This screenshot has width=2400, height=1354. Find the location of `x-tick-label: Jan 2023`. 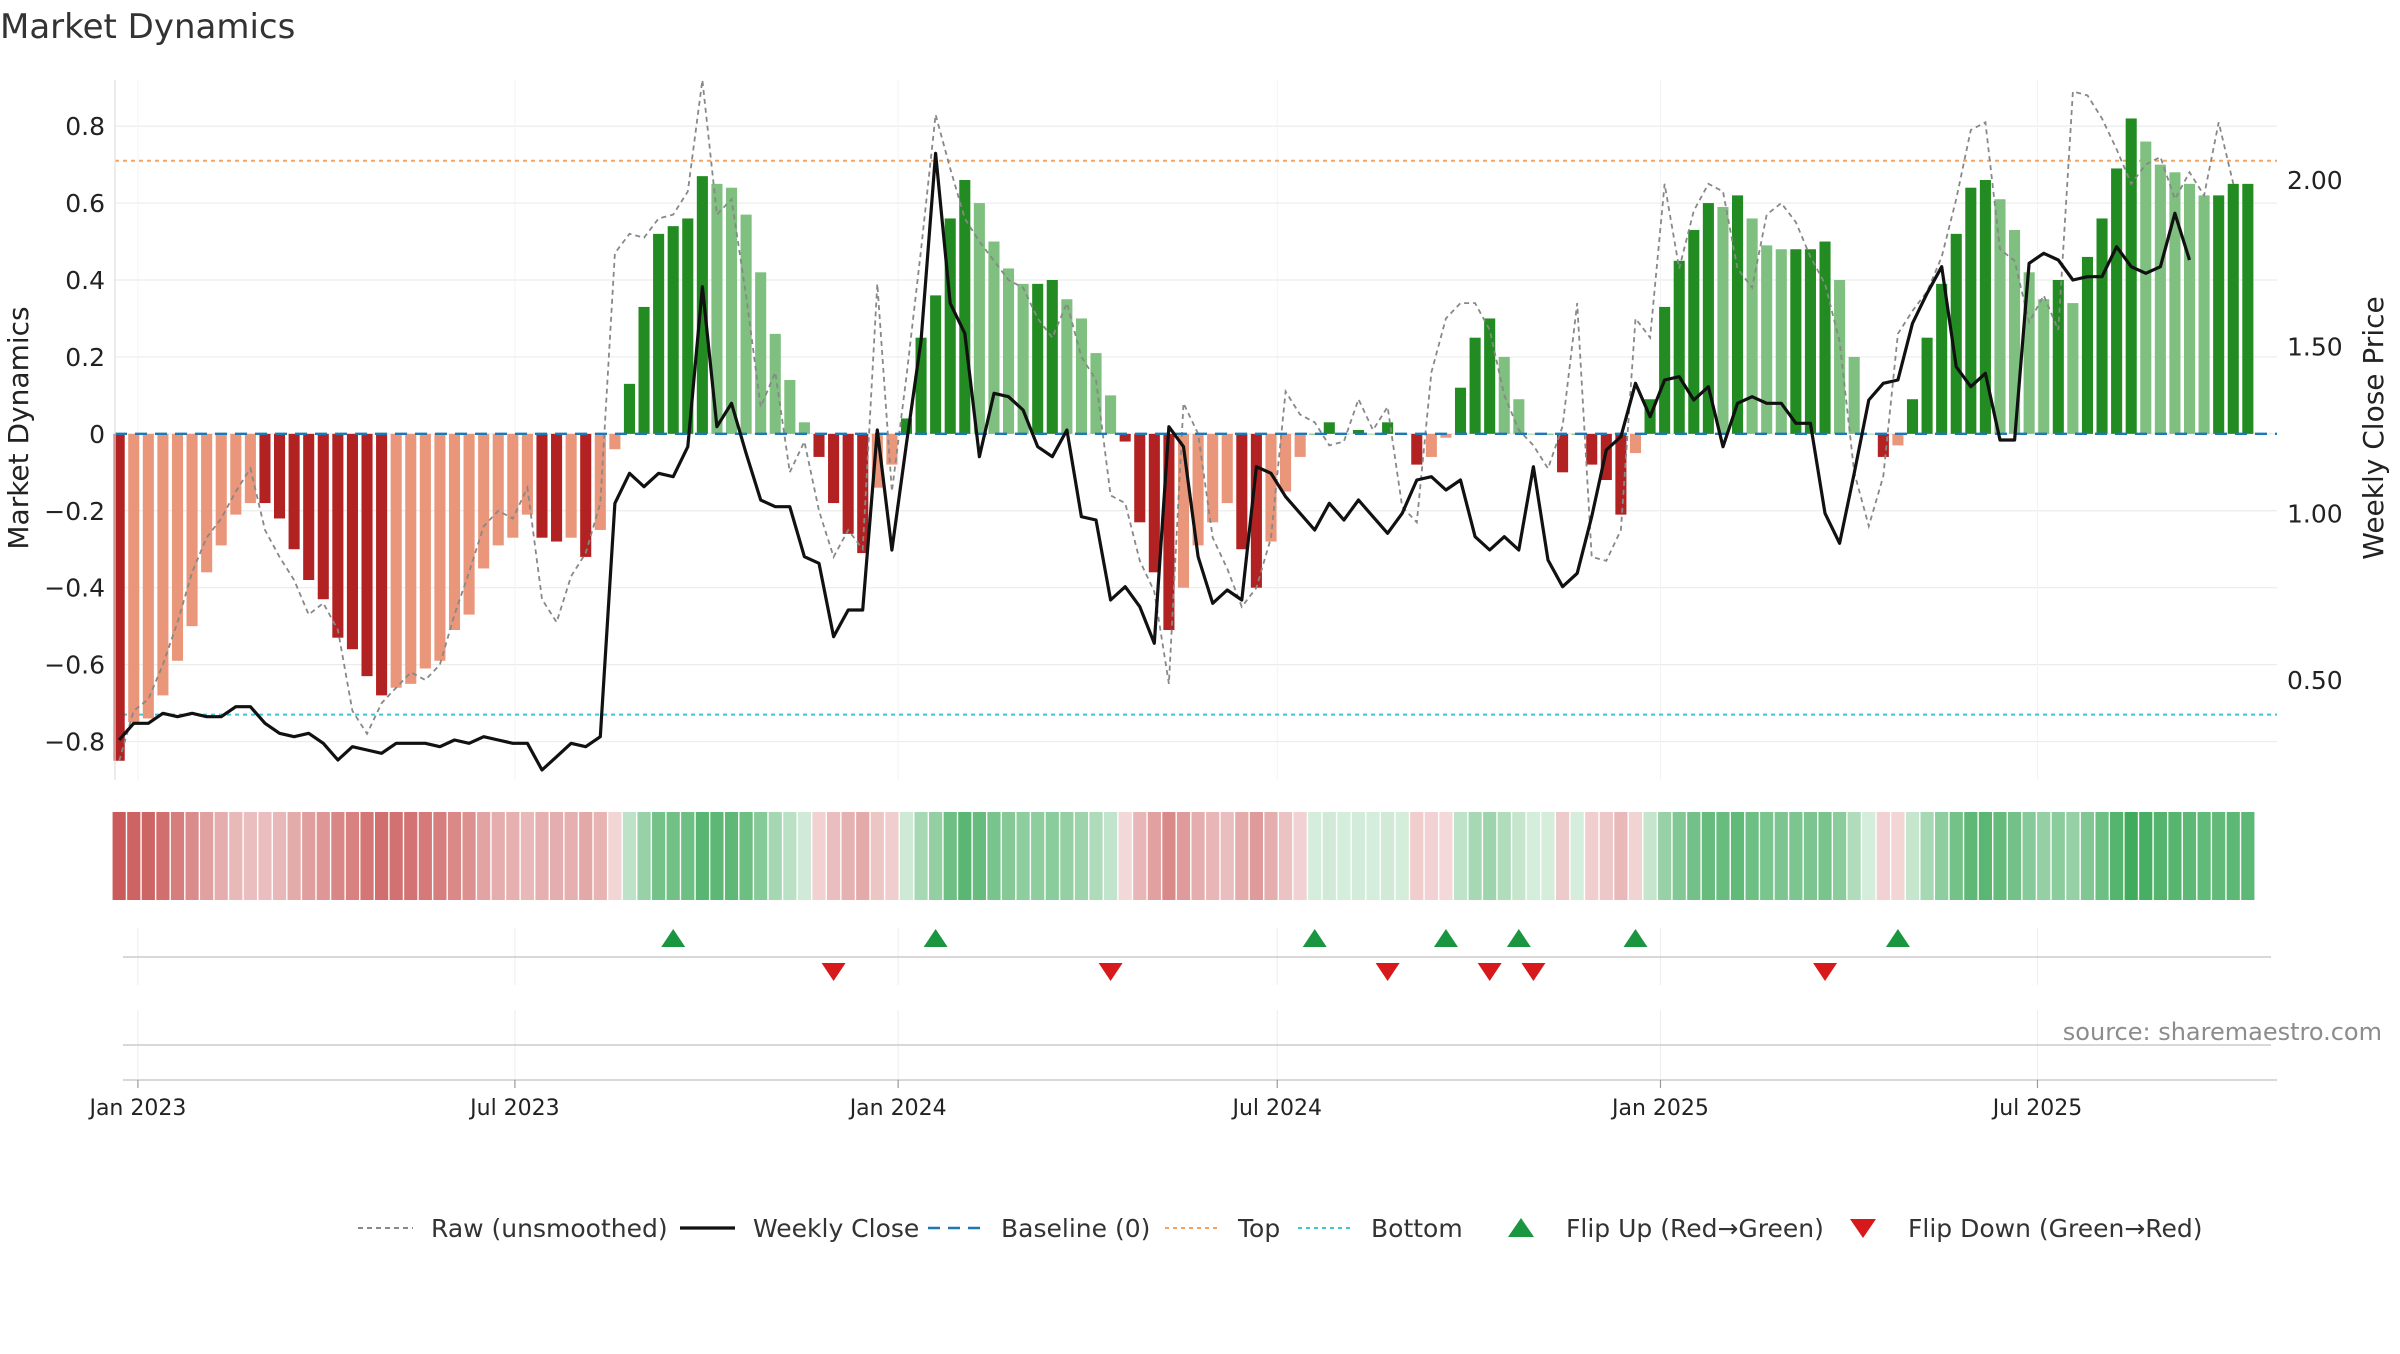

x-tick-label: Jan 2023 is located at coordinates (136, 1108).